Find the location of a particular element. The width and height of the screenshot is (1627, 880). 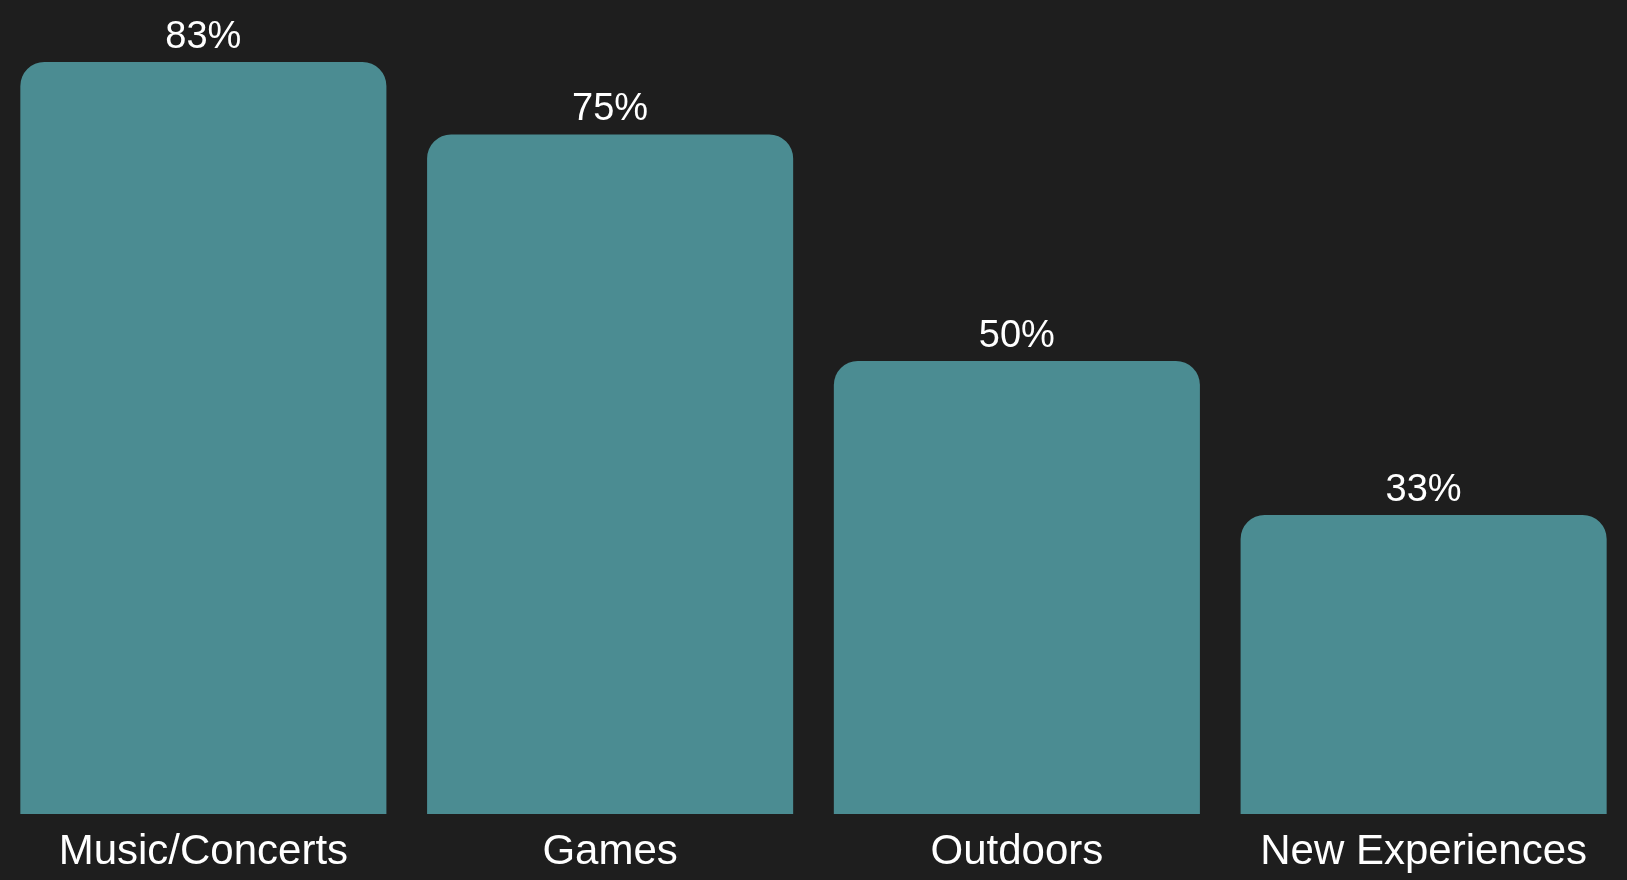

data-label: 83% is located at coordinates (203, 35).